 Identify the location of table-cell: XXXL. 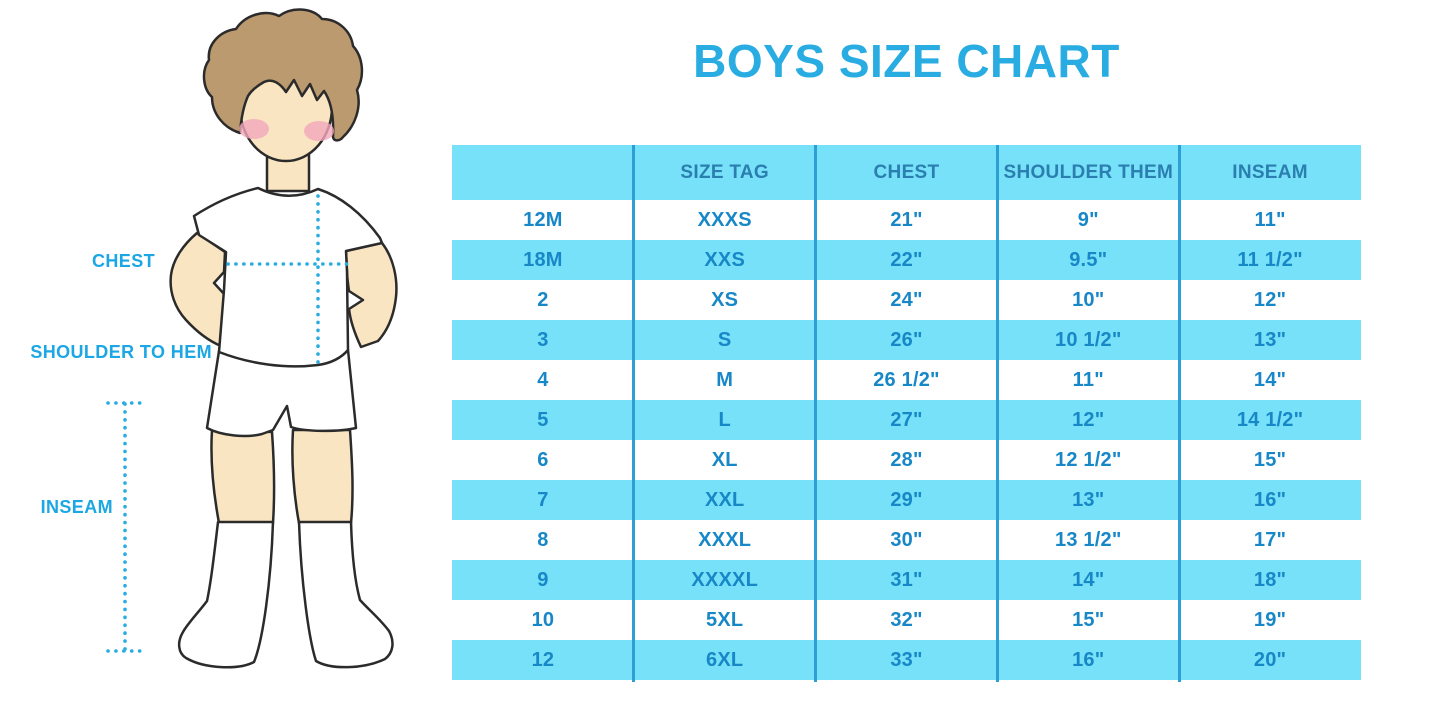
(725, 539).